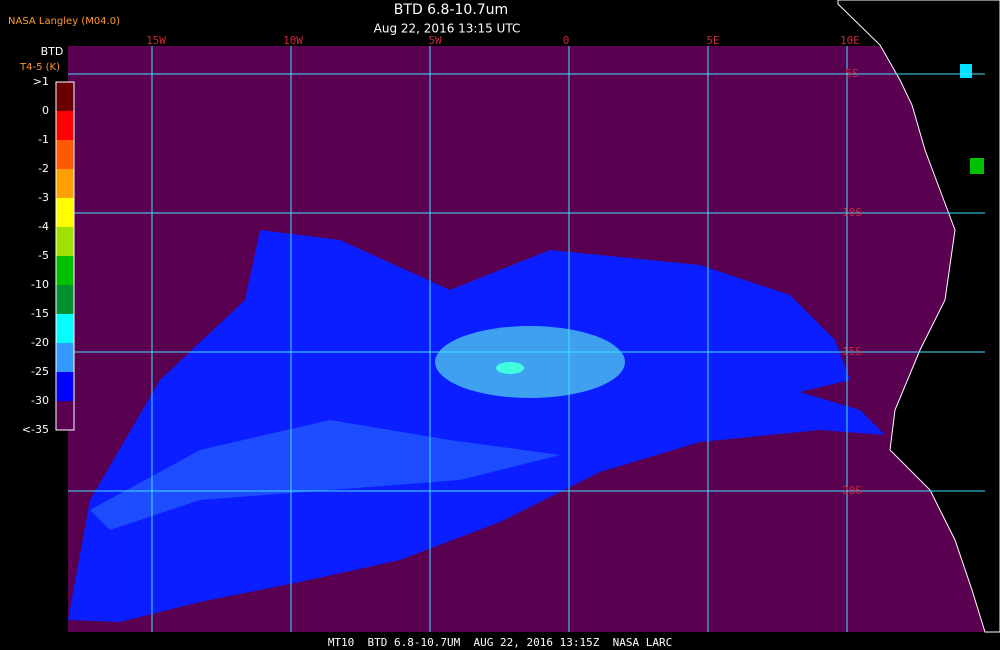 This screenshot has height=650, width=1000. Describe the element at coordinates (43, 197) in the screenshot. I see `colorbar-label: -3` at that location.